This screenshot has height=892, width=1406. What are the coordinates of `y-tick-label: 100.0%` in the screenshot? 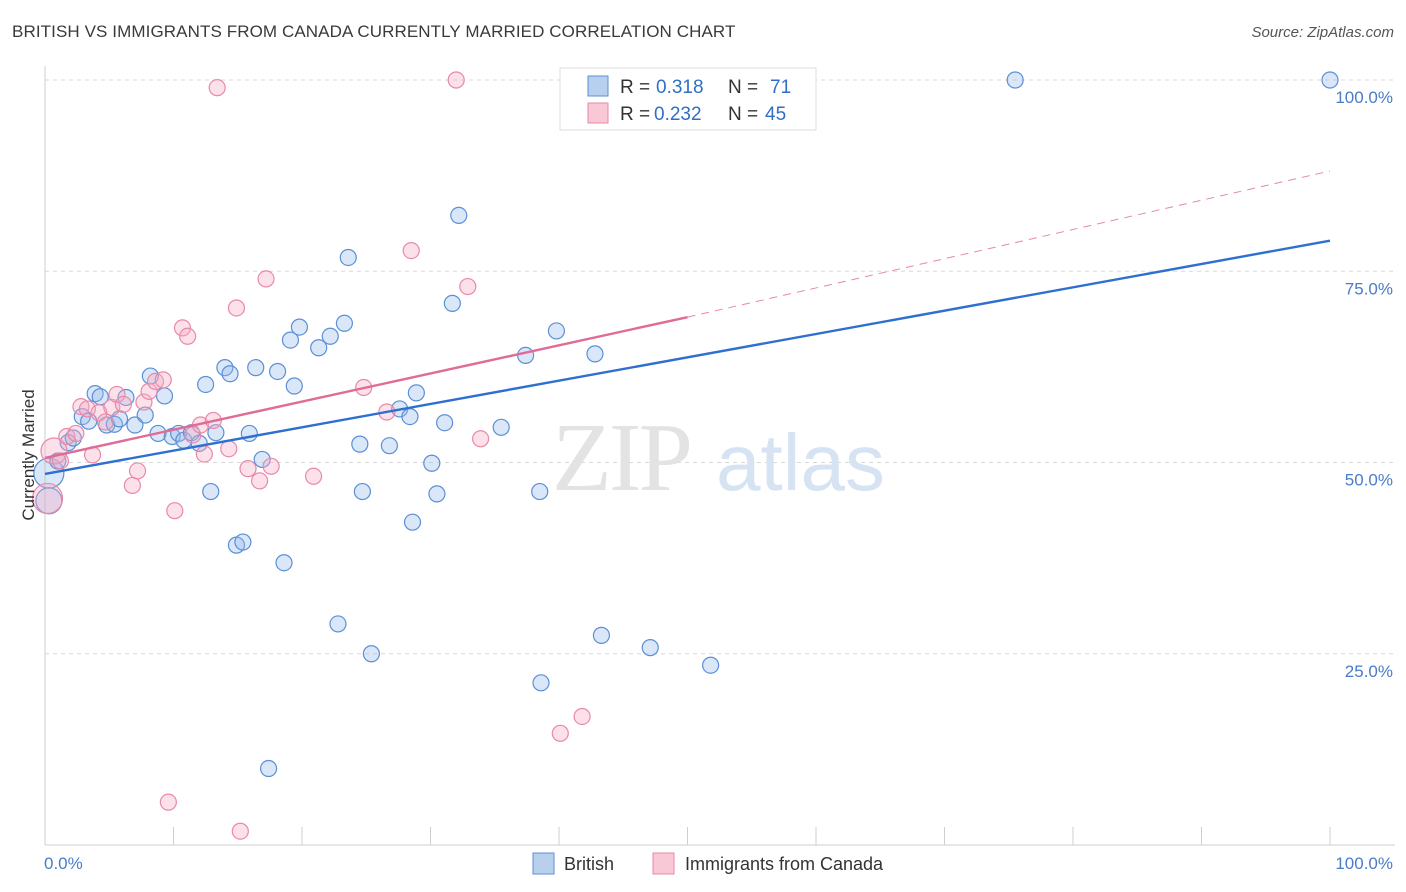 It's located at (1364, 97).